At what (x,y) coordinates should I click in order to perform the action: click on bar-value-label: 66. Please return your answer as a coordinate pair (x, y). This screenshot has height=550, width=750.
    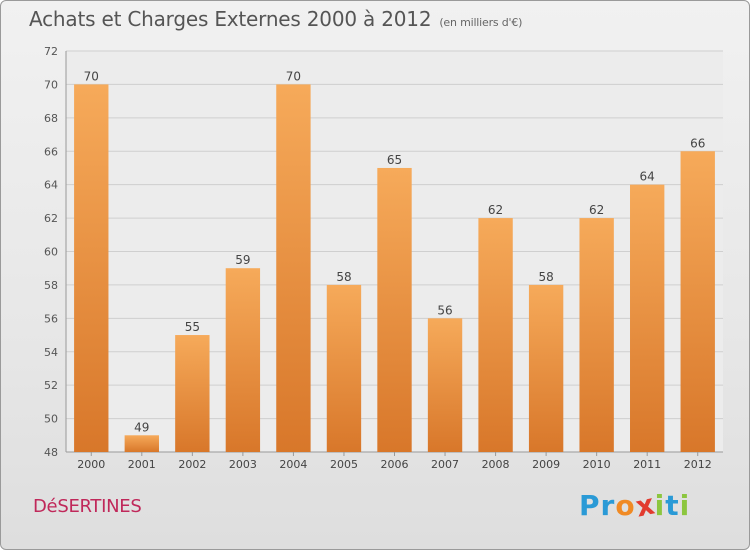
    Looking at the image, I should click on (697, 143).